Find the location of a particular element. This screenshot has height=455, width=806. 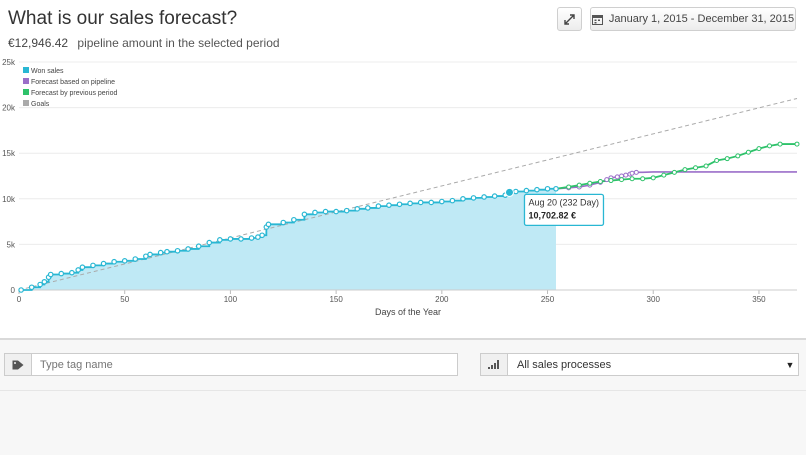

pipeline-label: pipeline amount in the selected period is located at coordinates (178, 43).